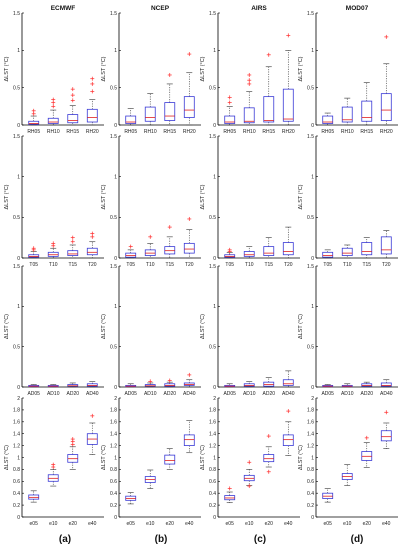 The height and width of the screenshot is (550, 406). I want to click on panel-label-b: (b), so click(161, 539).